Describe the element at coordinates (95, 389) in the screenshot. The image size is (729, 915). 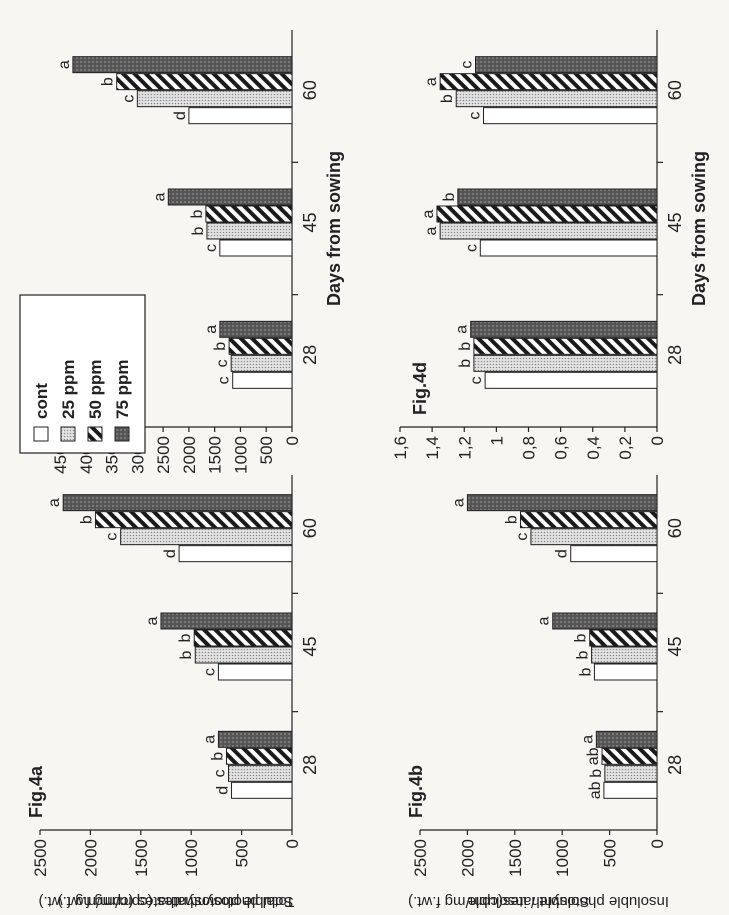
I see `legend-label-50ppm: 50 ppm` at that location.